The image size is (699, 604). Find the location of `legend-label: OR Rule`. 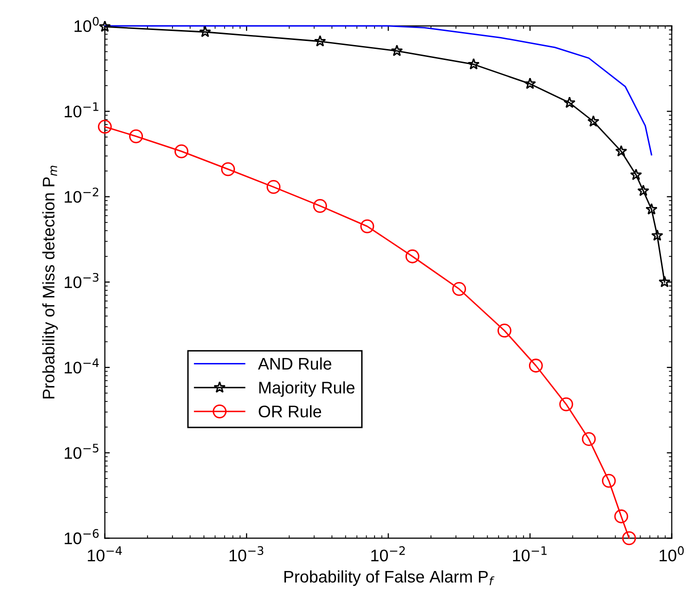

legend-label: OR Rule is located at coordinates (290, 411).